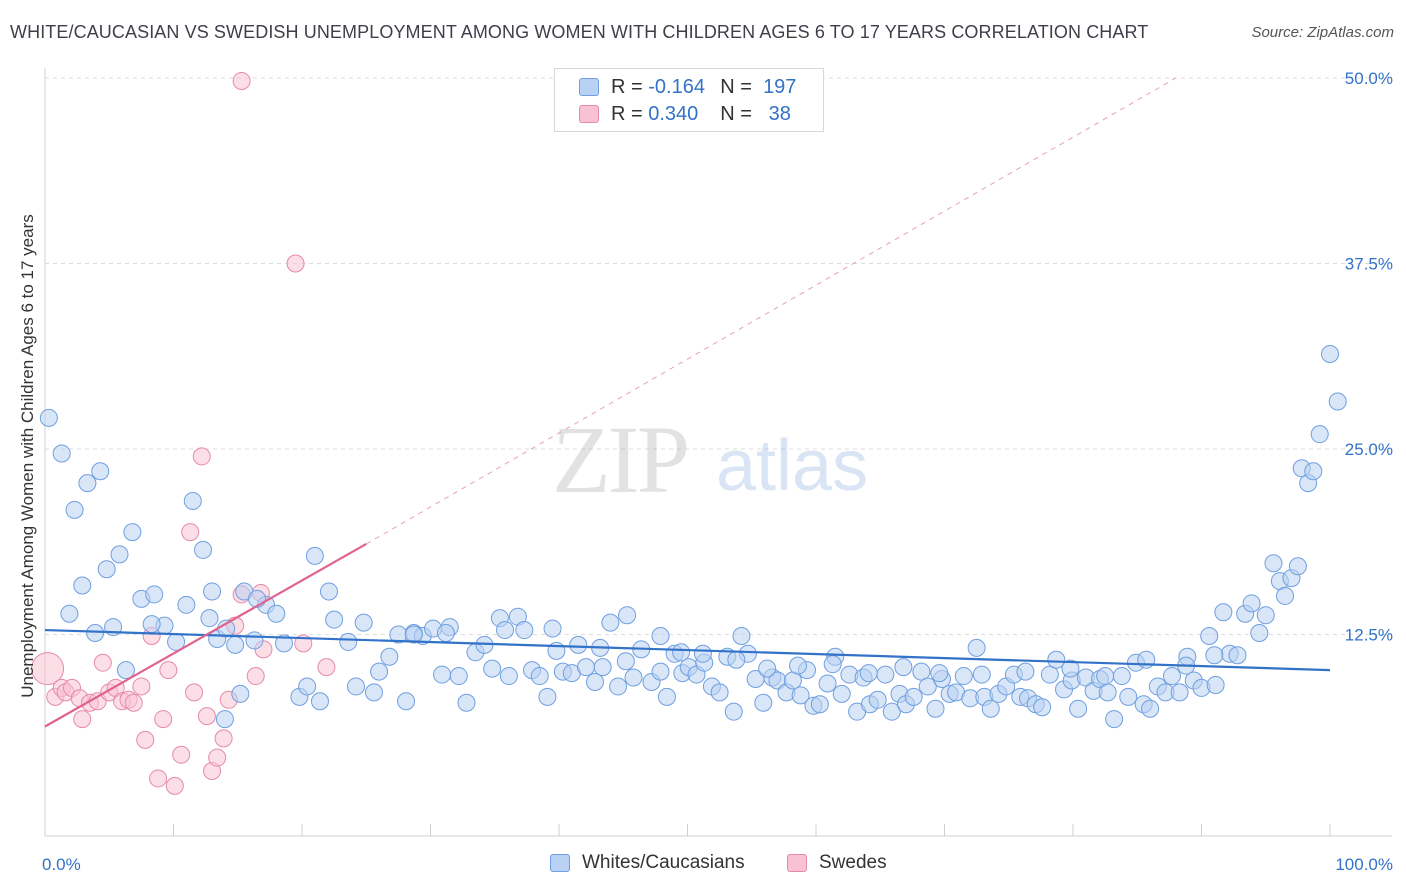 This screenshot has height=892, width=1406. What do you see at coordinates (1369, 264) in the screenshot?
I see `y-tick-label: 37.5%` at bounding box center [1369, 264].